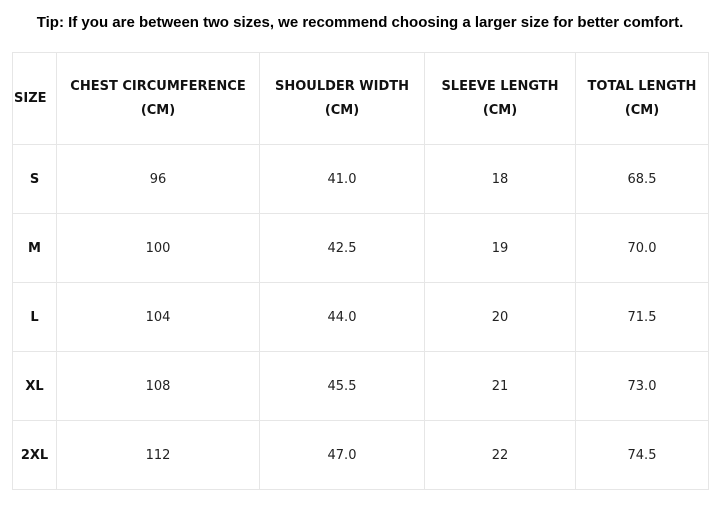  Describe the element at coordinates (642, 110) in the screenshot. I see `header-total-unit: (CM)` at that location.